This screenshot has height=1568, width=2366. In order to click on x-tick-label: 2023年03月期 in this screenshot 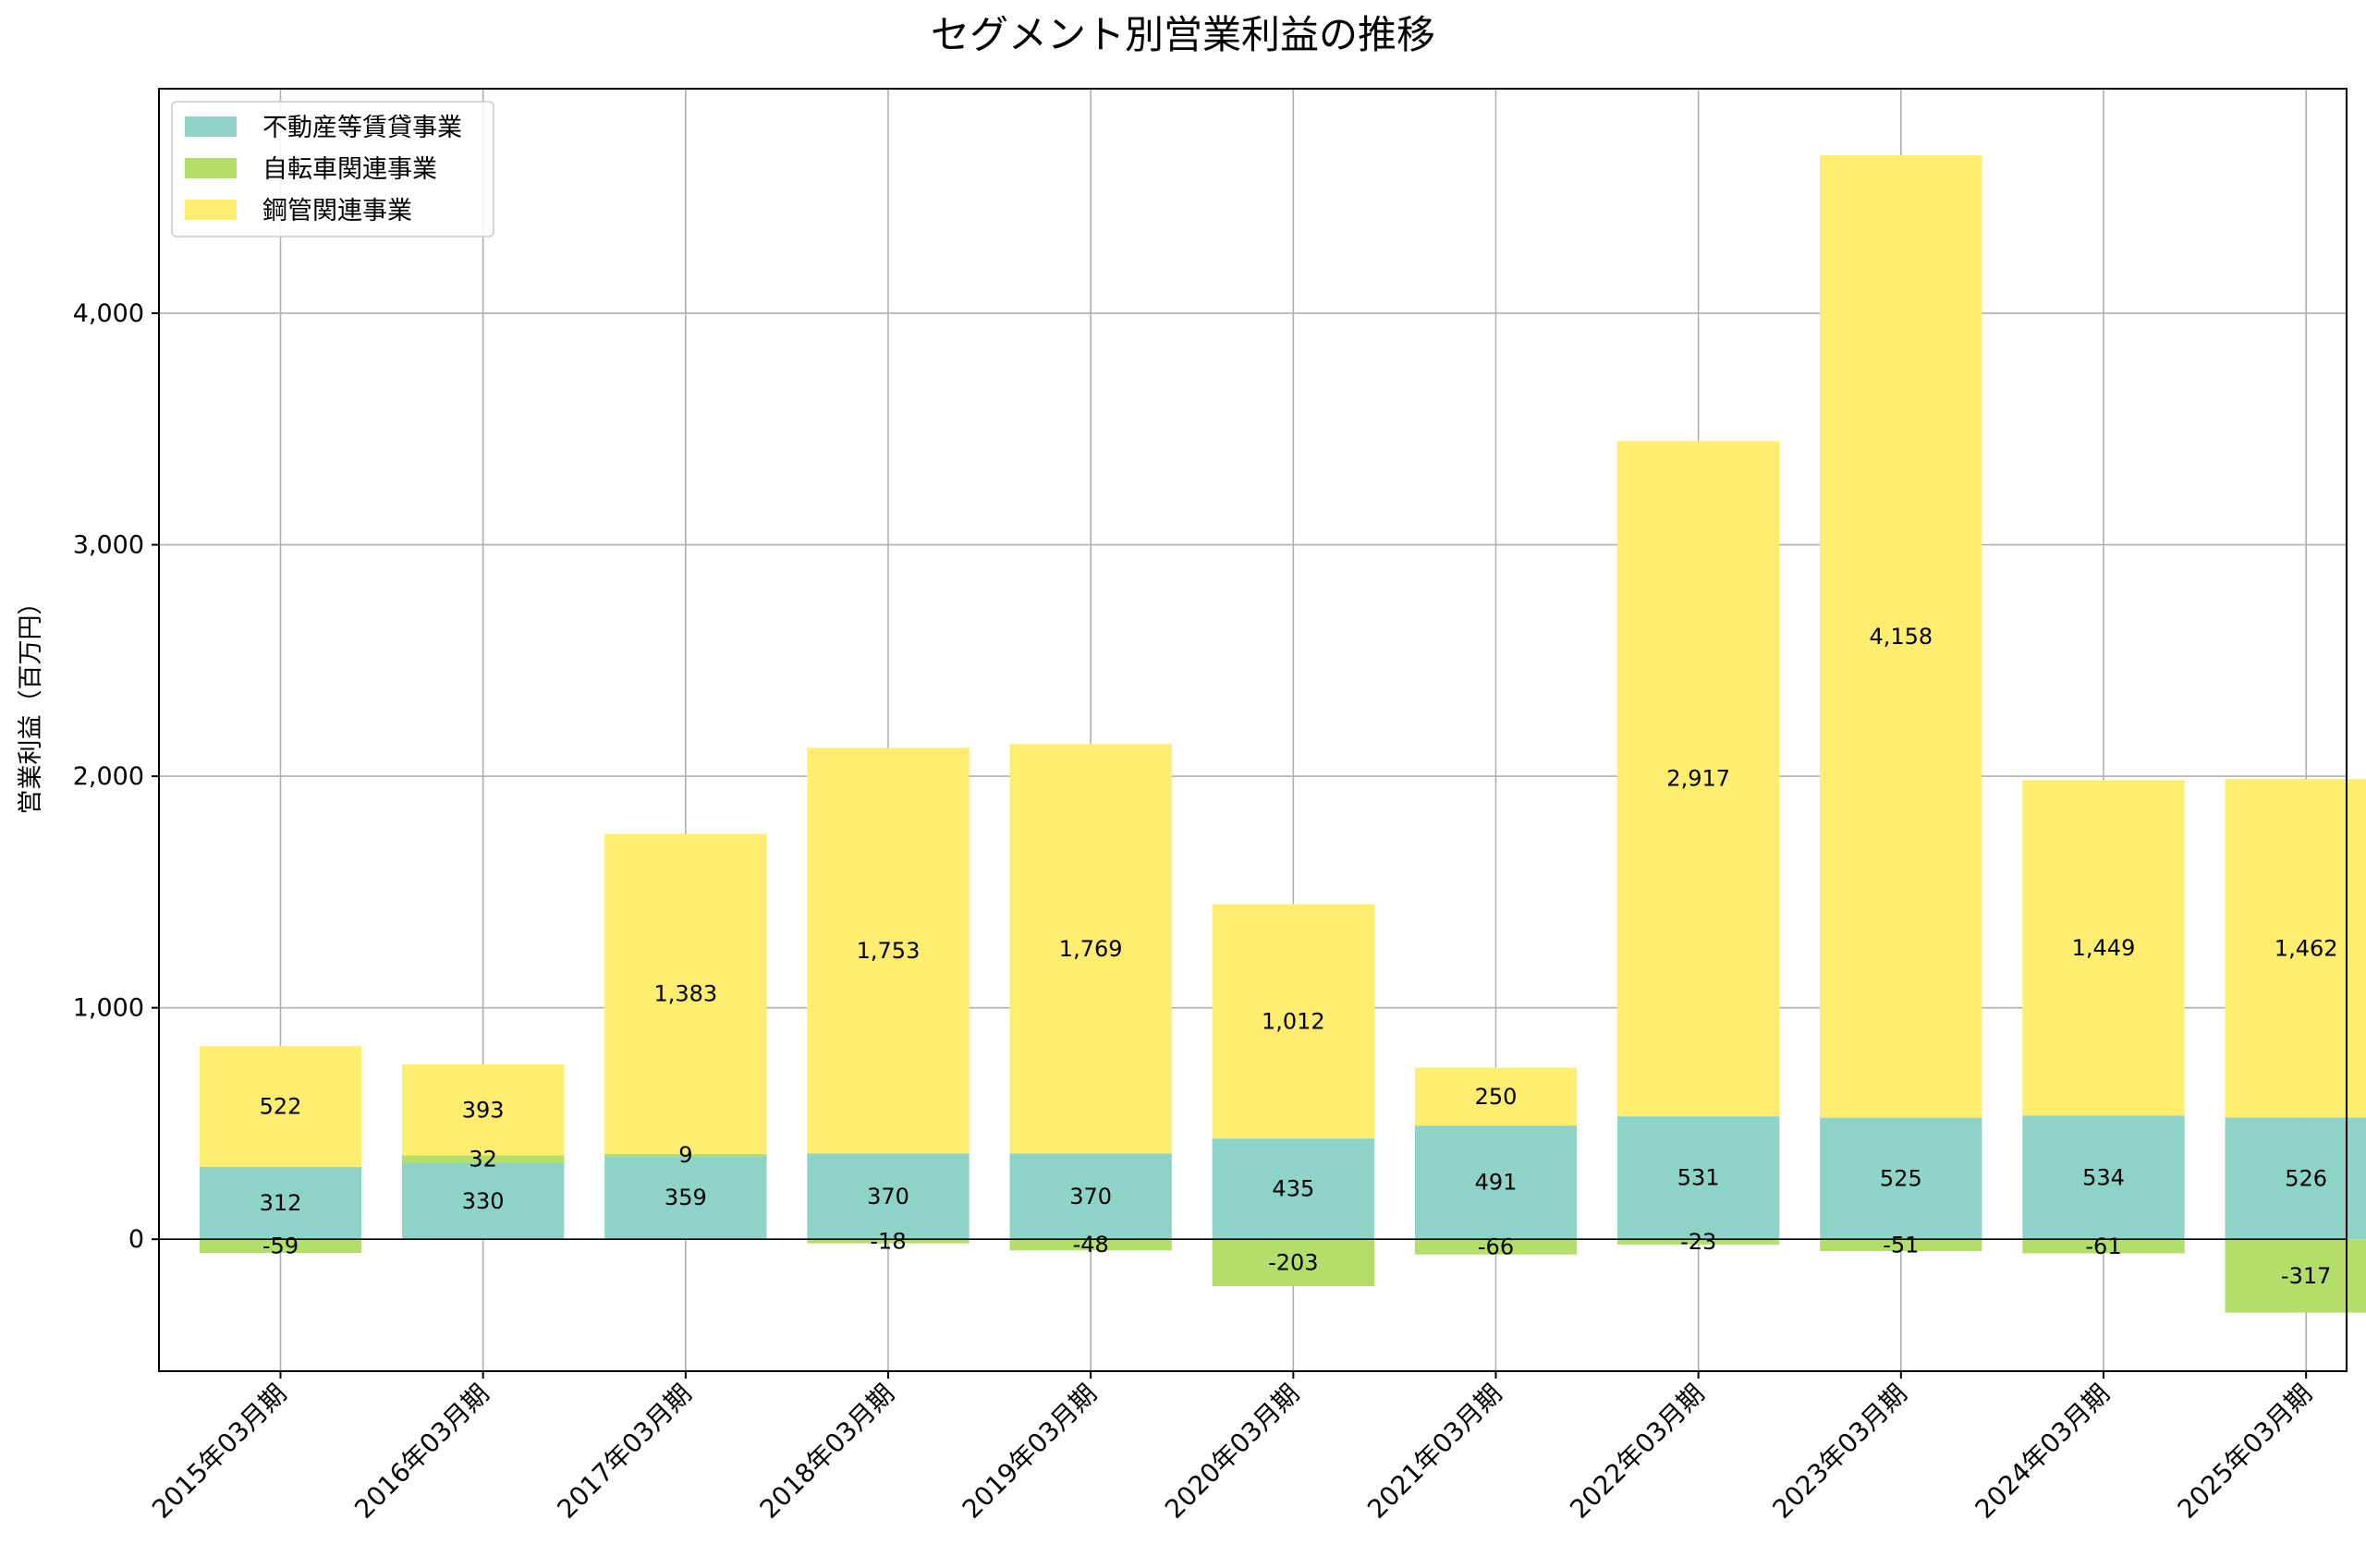, I will do `click(1839, 1452)`.